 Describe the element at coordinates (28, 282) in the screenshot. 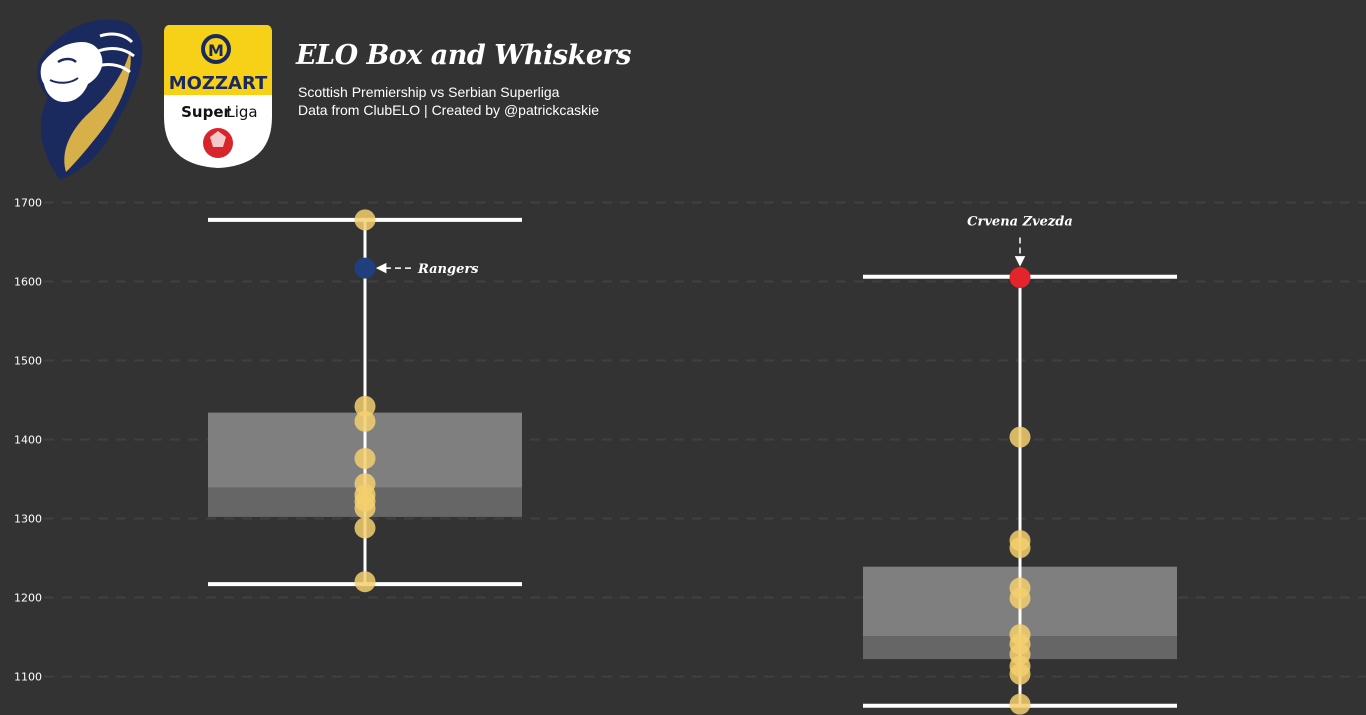

I see `y-tick-label-1600: 1600` at that location.